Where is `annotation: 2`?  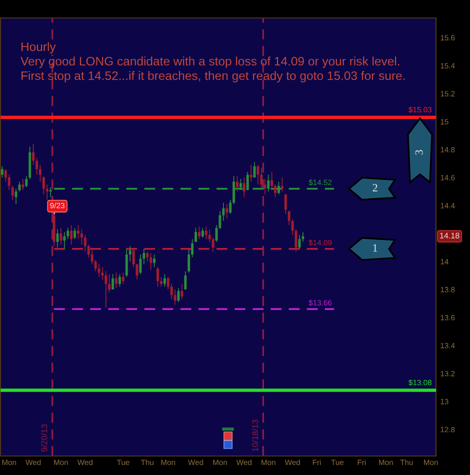
annotation: 2 is located at coordinates (375, 188).